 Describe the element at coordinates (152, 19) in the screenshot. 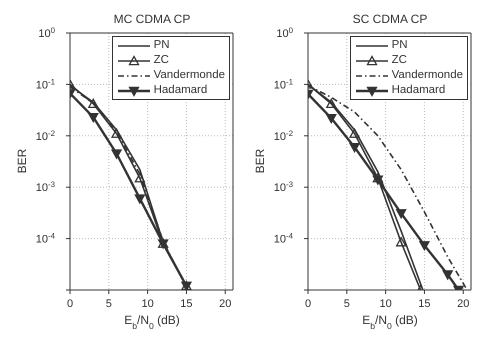

I see `chart-title: MC CDMA CP` at that location.